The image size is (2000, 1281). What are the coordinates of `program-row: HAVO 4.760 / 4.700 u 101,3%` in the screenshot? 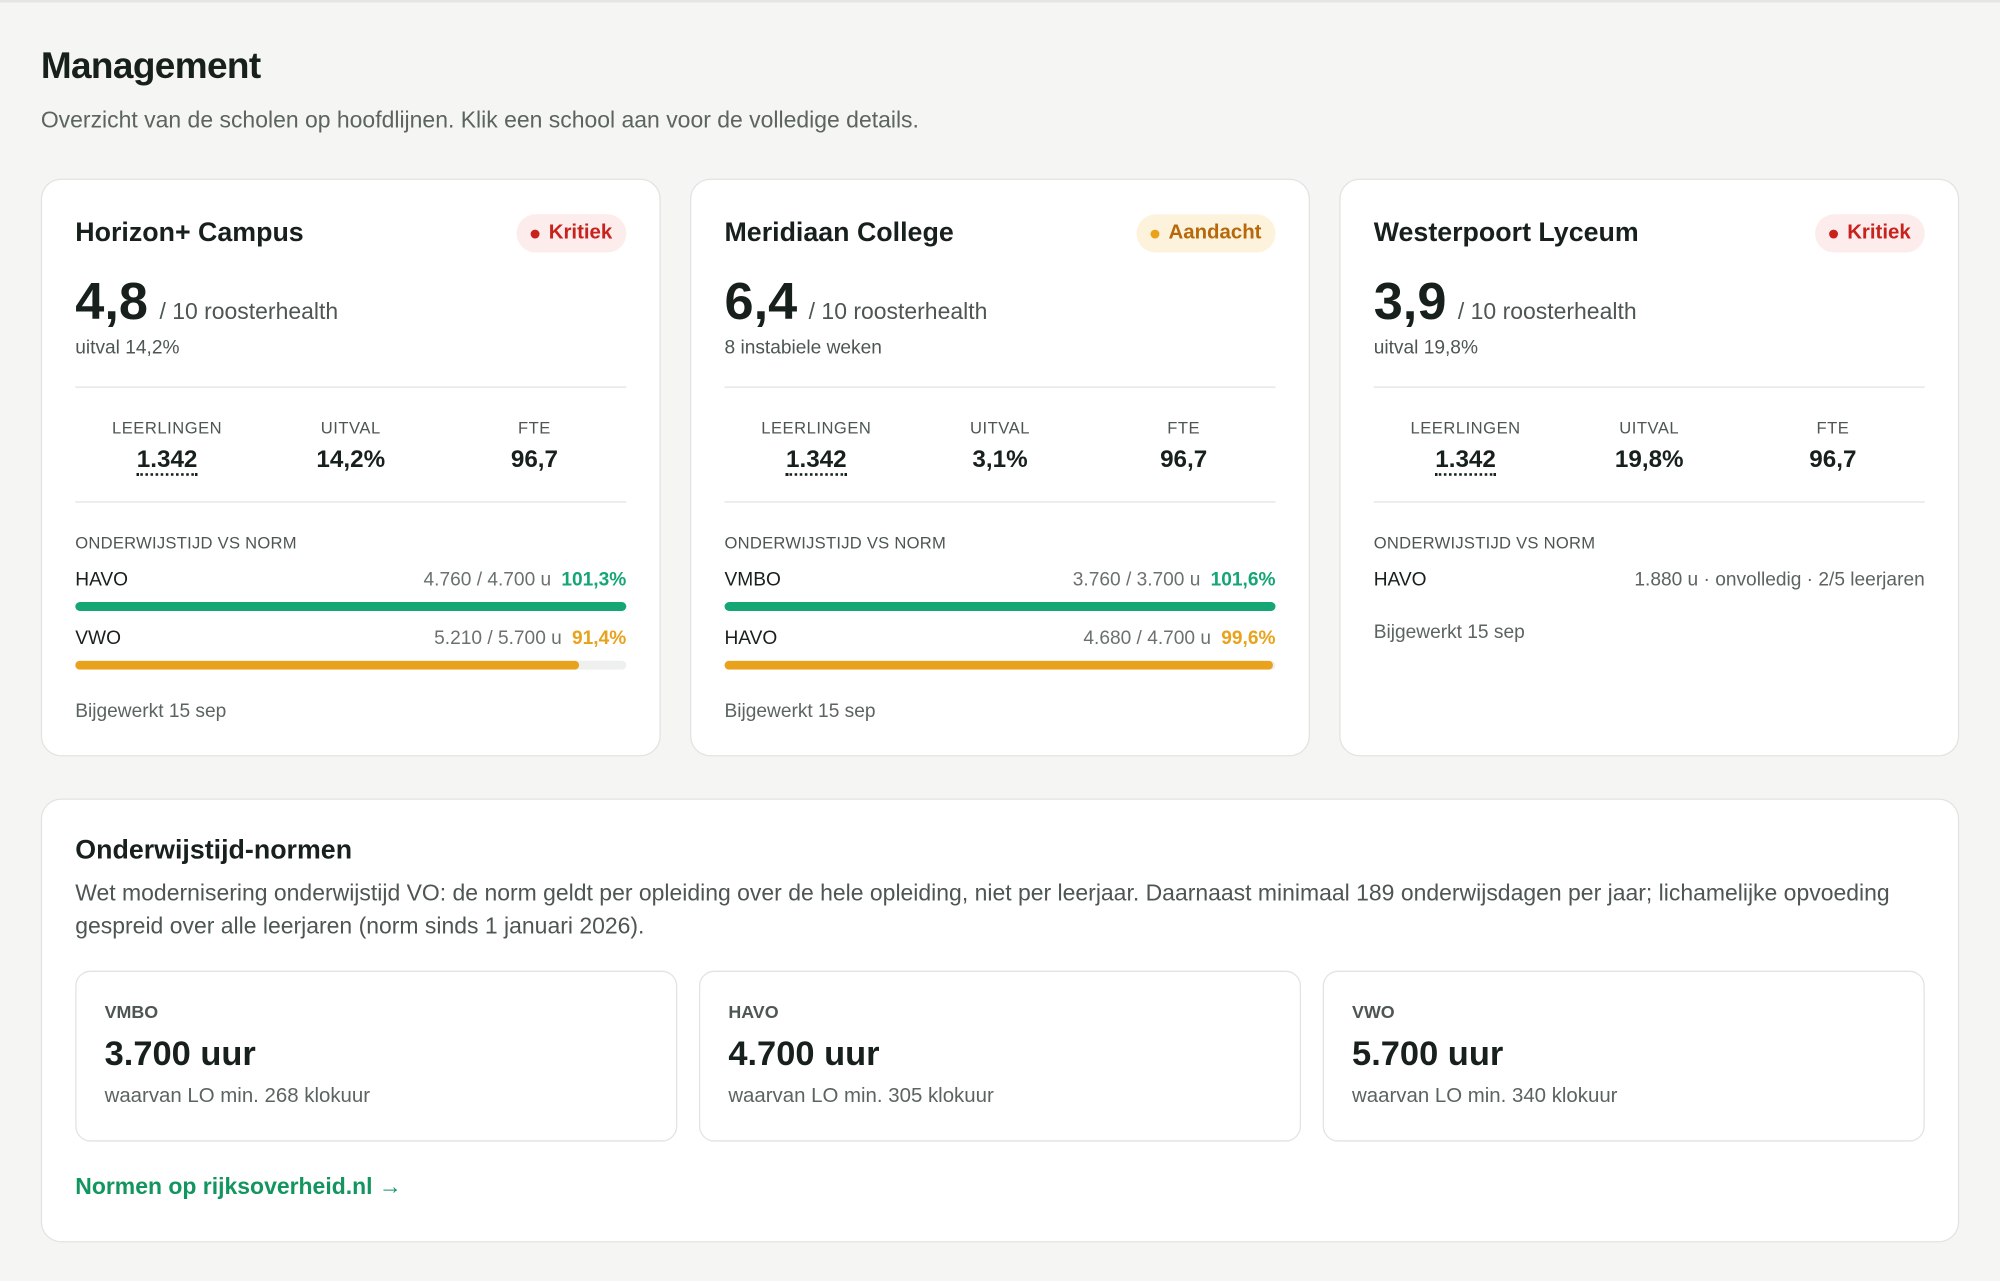 It's located at (350, 580).